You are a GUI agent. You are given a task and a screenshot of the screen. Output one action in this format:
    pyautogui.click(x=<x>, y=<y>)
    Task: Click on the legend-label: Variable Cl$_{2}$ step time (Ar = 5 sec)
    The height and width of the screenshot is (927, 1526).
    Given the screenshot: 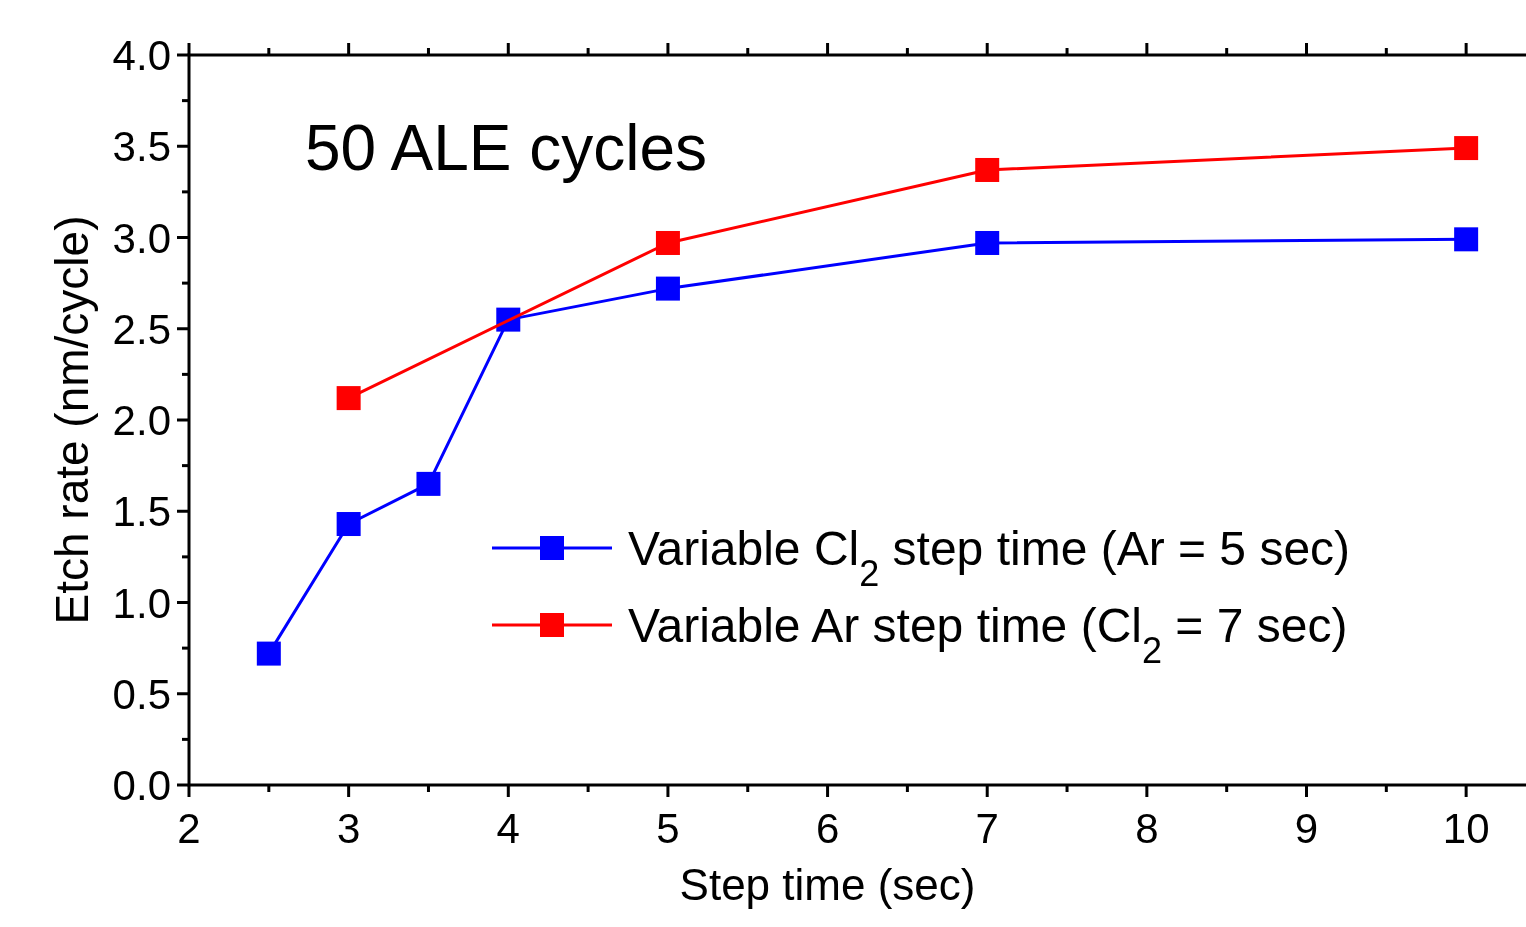 What is the action you would take?
    pyautogui.click(x=989, y=558)
    